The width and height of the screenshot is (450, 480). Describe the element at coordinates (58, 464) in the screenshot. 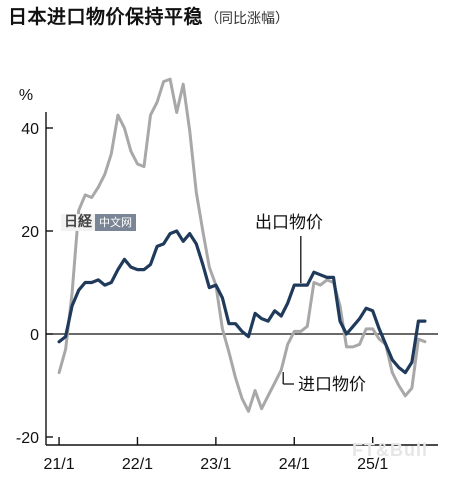

I see `x-tick-label: 21/1` at that location.